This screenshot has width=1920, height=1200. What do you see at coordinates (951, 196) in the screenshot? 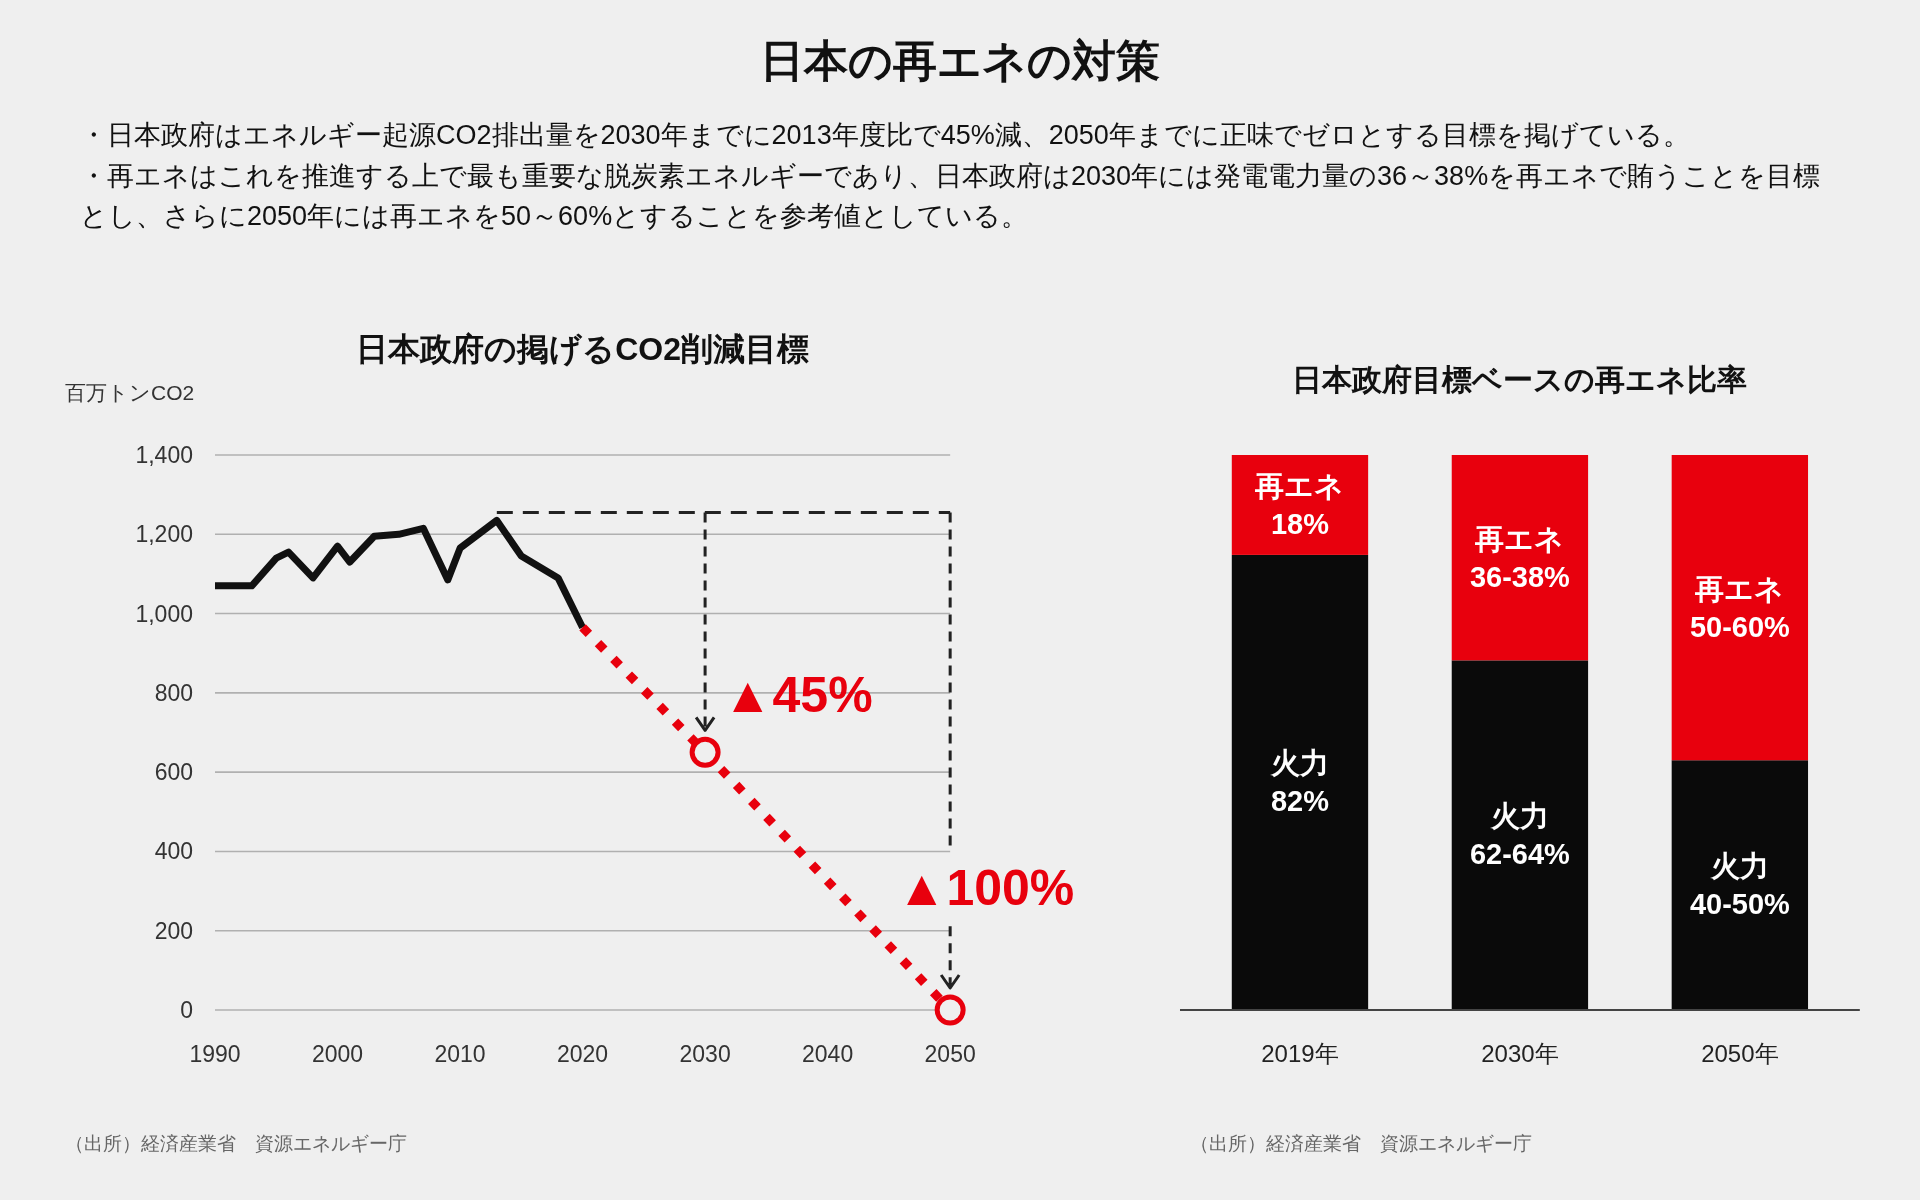
I see `annotation: ・再エネはこれを推進する上で最も重要な脱炭素エネルギーであり、日本政府は2030年には発電電力量の36～38%を再エネで賄うことを目標とし、さらに2050年には再エネを50～60%とすることを参考値としている。` at bounding box center [951, 196].